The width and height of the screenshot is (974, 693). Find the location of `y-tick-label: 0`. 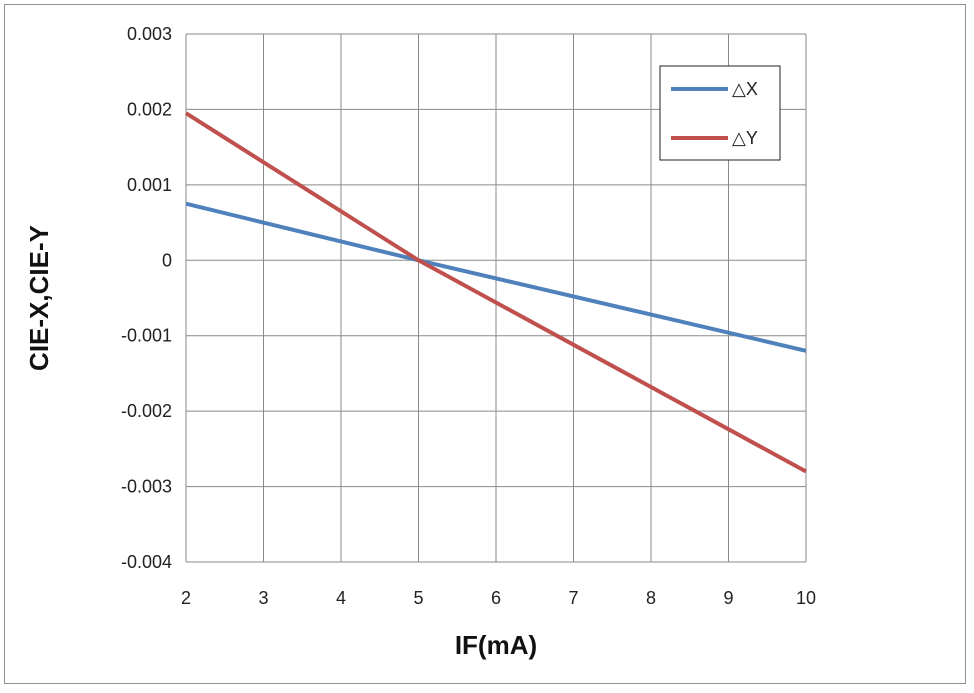

y-tick-label: 0 is located at coordinates (167, 260).